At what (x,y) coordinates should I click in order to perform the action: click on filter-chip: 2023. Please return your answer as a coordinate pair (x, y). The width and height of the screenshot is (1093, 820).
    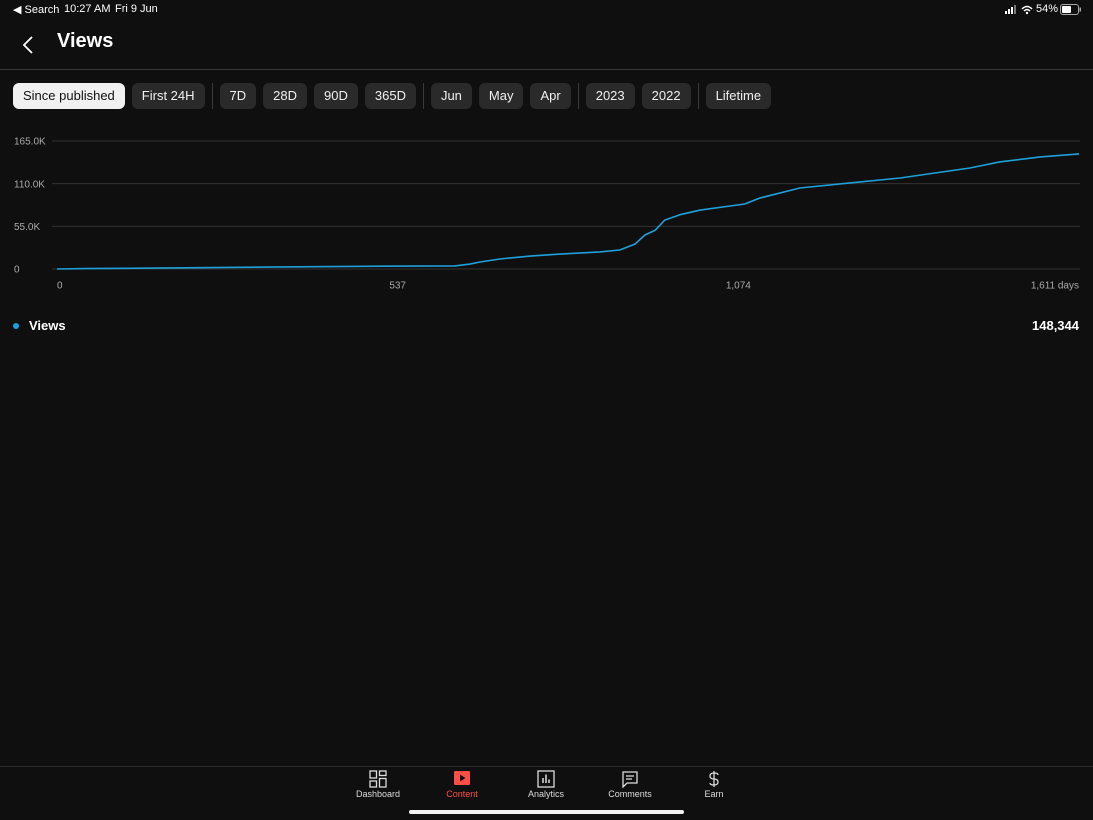
    Looking at the image, I should click on (610, 96).